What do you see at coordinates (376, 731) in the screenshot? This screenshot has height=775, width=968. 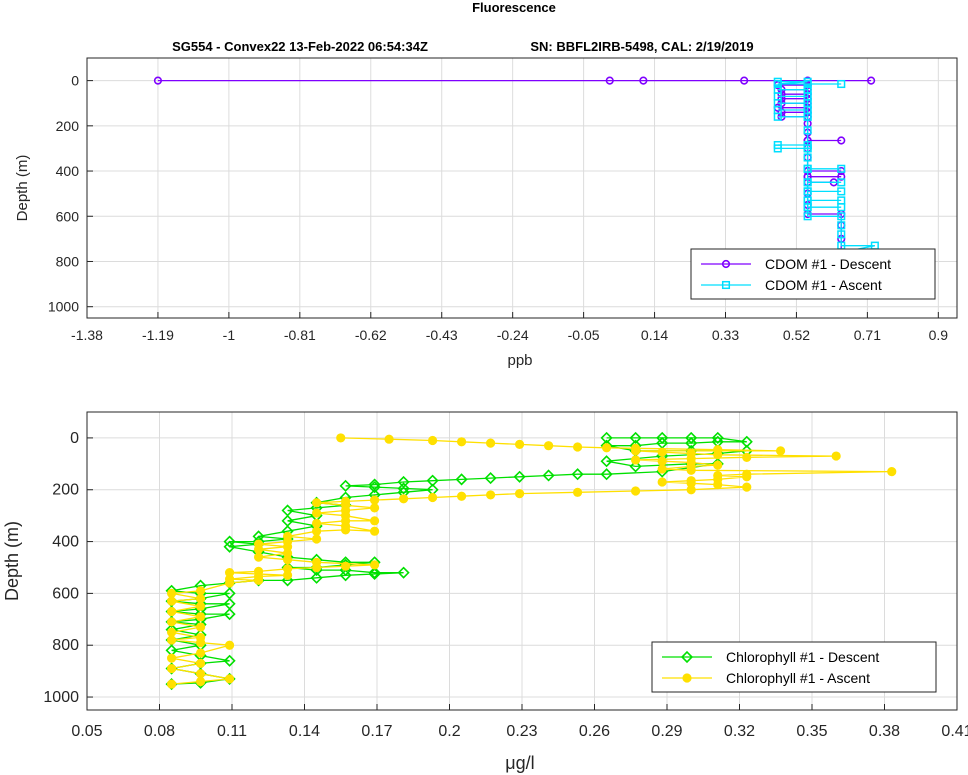 I see `x-tick-label: 0.17` at bounding box center [376, 731].